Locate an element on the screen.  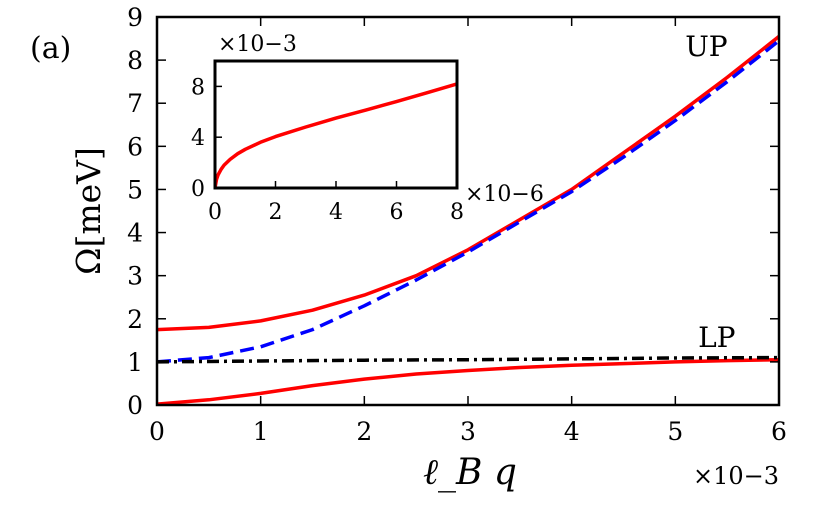
inset-x-tick-label: 2 is located at coordinates (276, 212).